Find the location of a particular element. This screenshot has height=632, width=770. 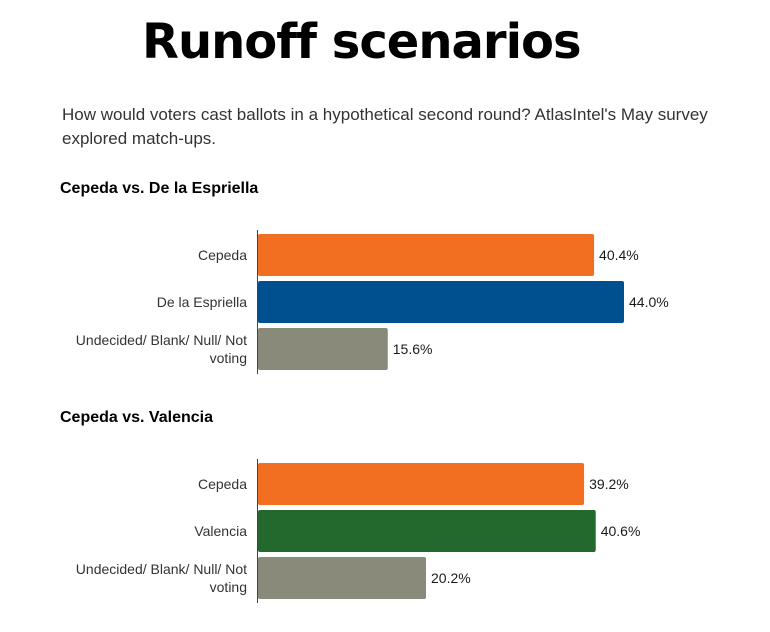

data-label: 40.4% is located at coordinates (619, 255).